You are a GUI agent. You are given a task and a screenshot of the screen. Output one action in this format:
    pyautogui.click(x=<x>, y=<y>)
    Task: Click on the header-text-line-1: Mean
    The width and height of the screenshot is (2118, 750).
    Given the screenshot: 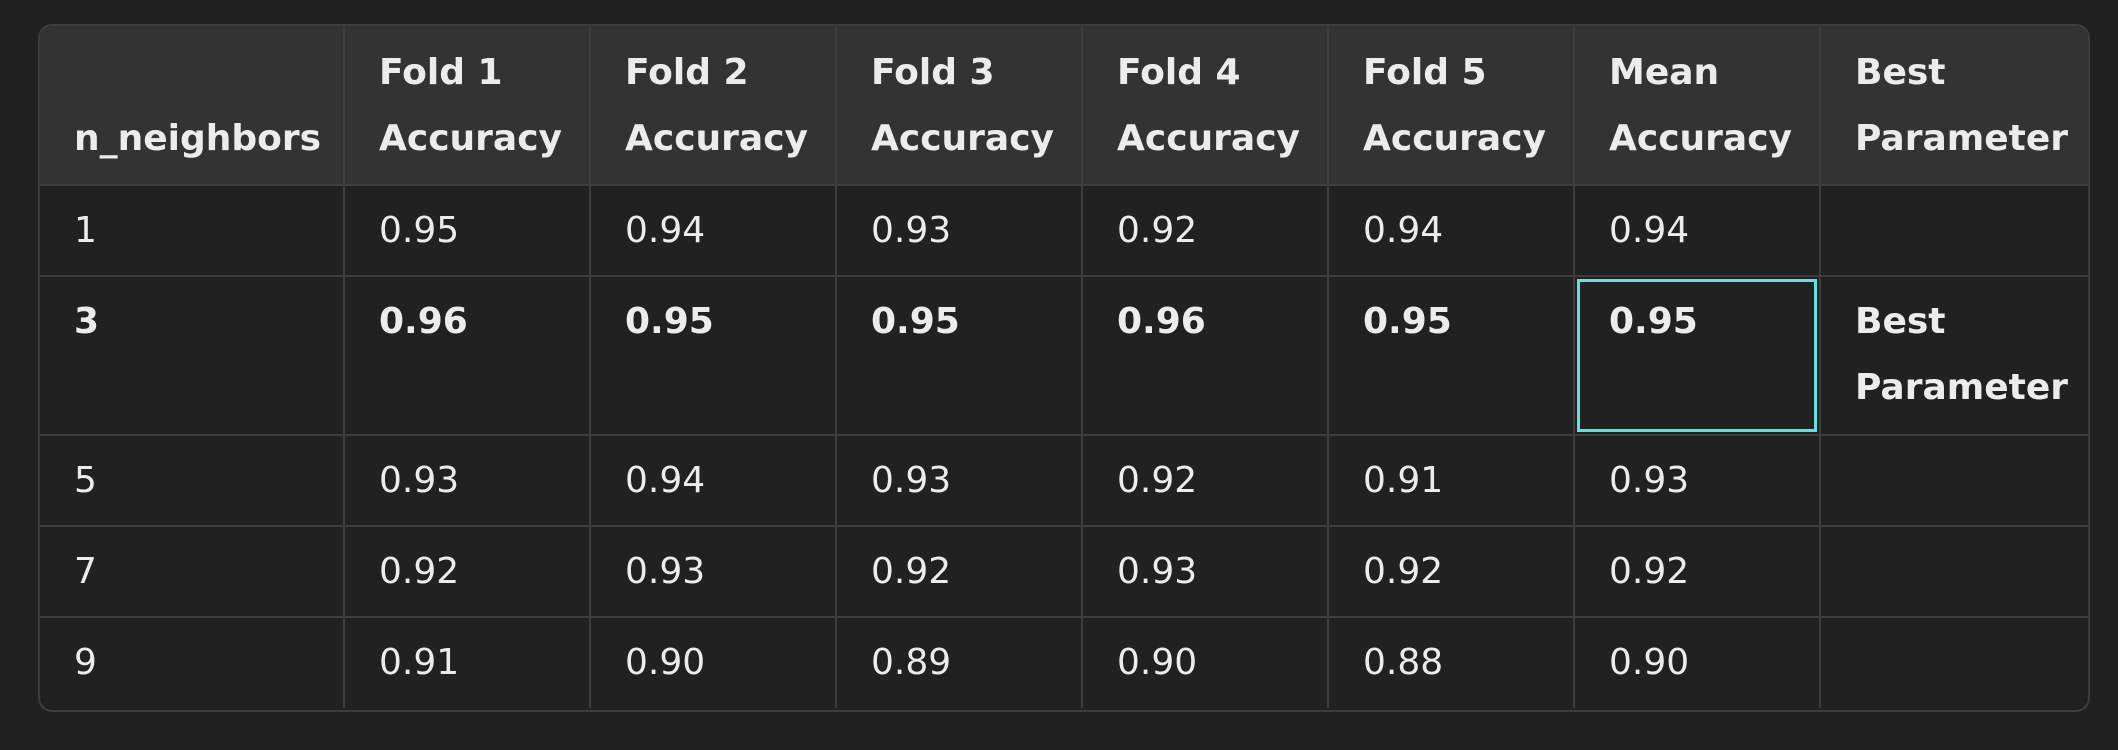 What is the action you would take?
    pyautogui.click(x=1664, y=72)
    